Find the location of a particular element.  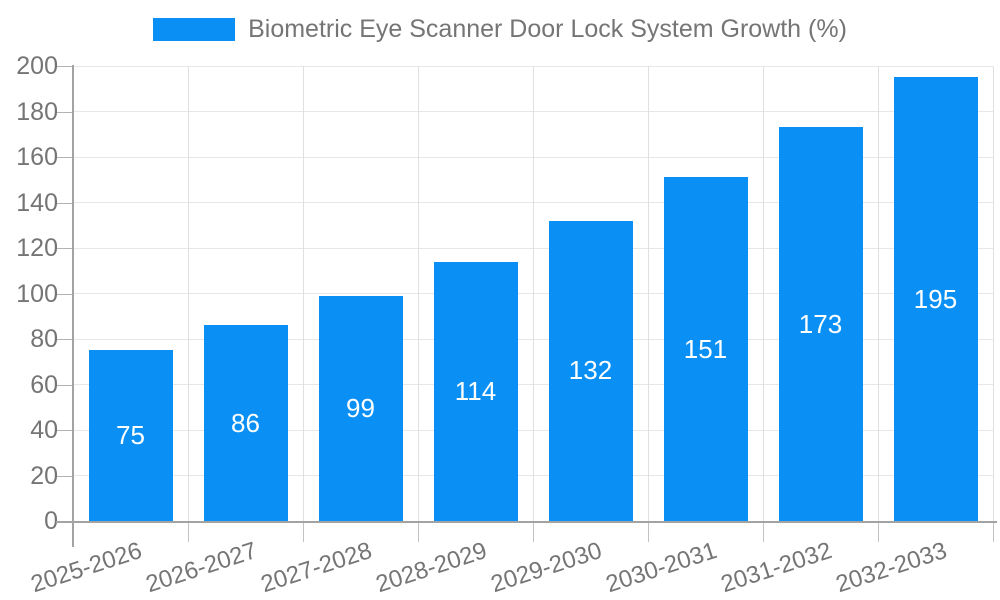

bar-value-label: 132 is located at coordinates (590, 370).